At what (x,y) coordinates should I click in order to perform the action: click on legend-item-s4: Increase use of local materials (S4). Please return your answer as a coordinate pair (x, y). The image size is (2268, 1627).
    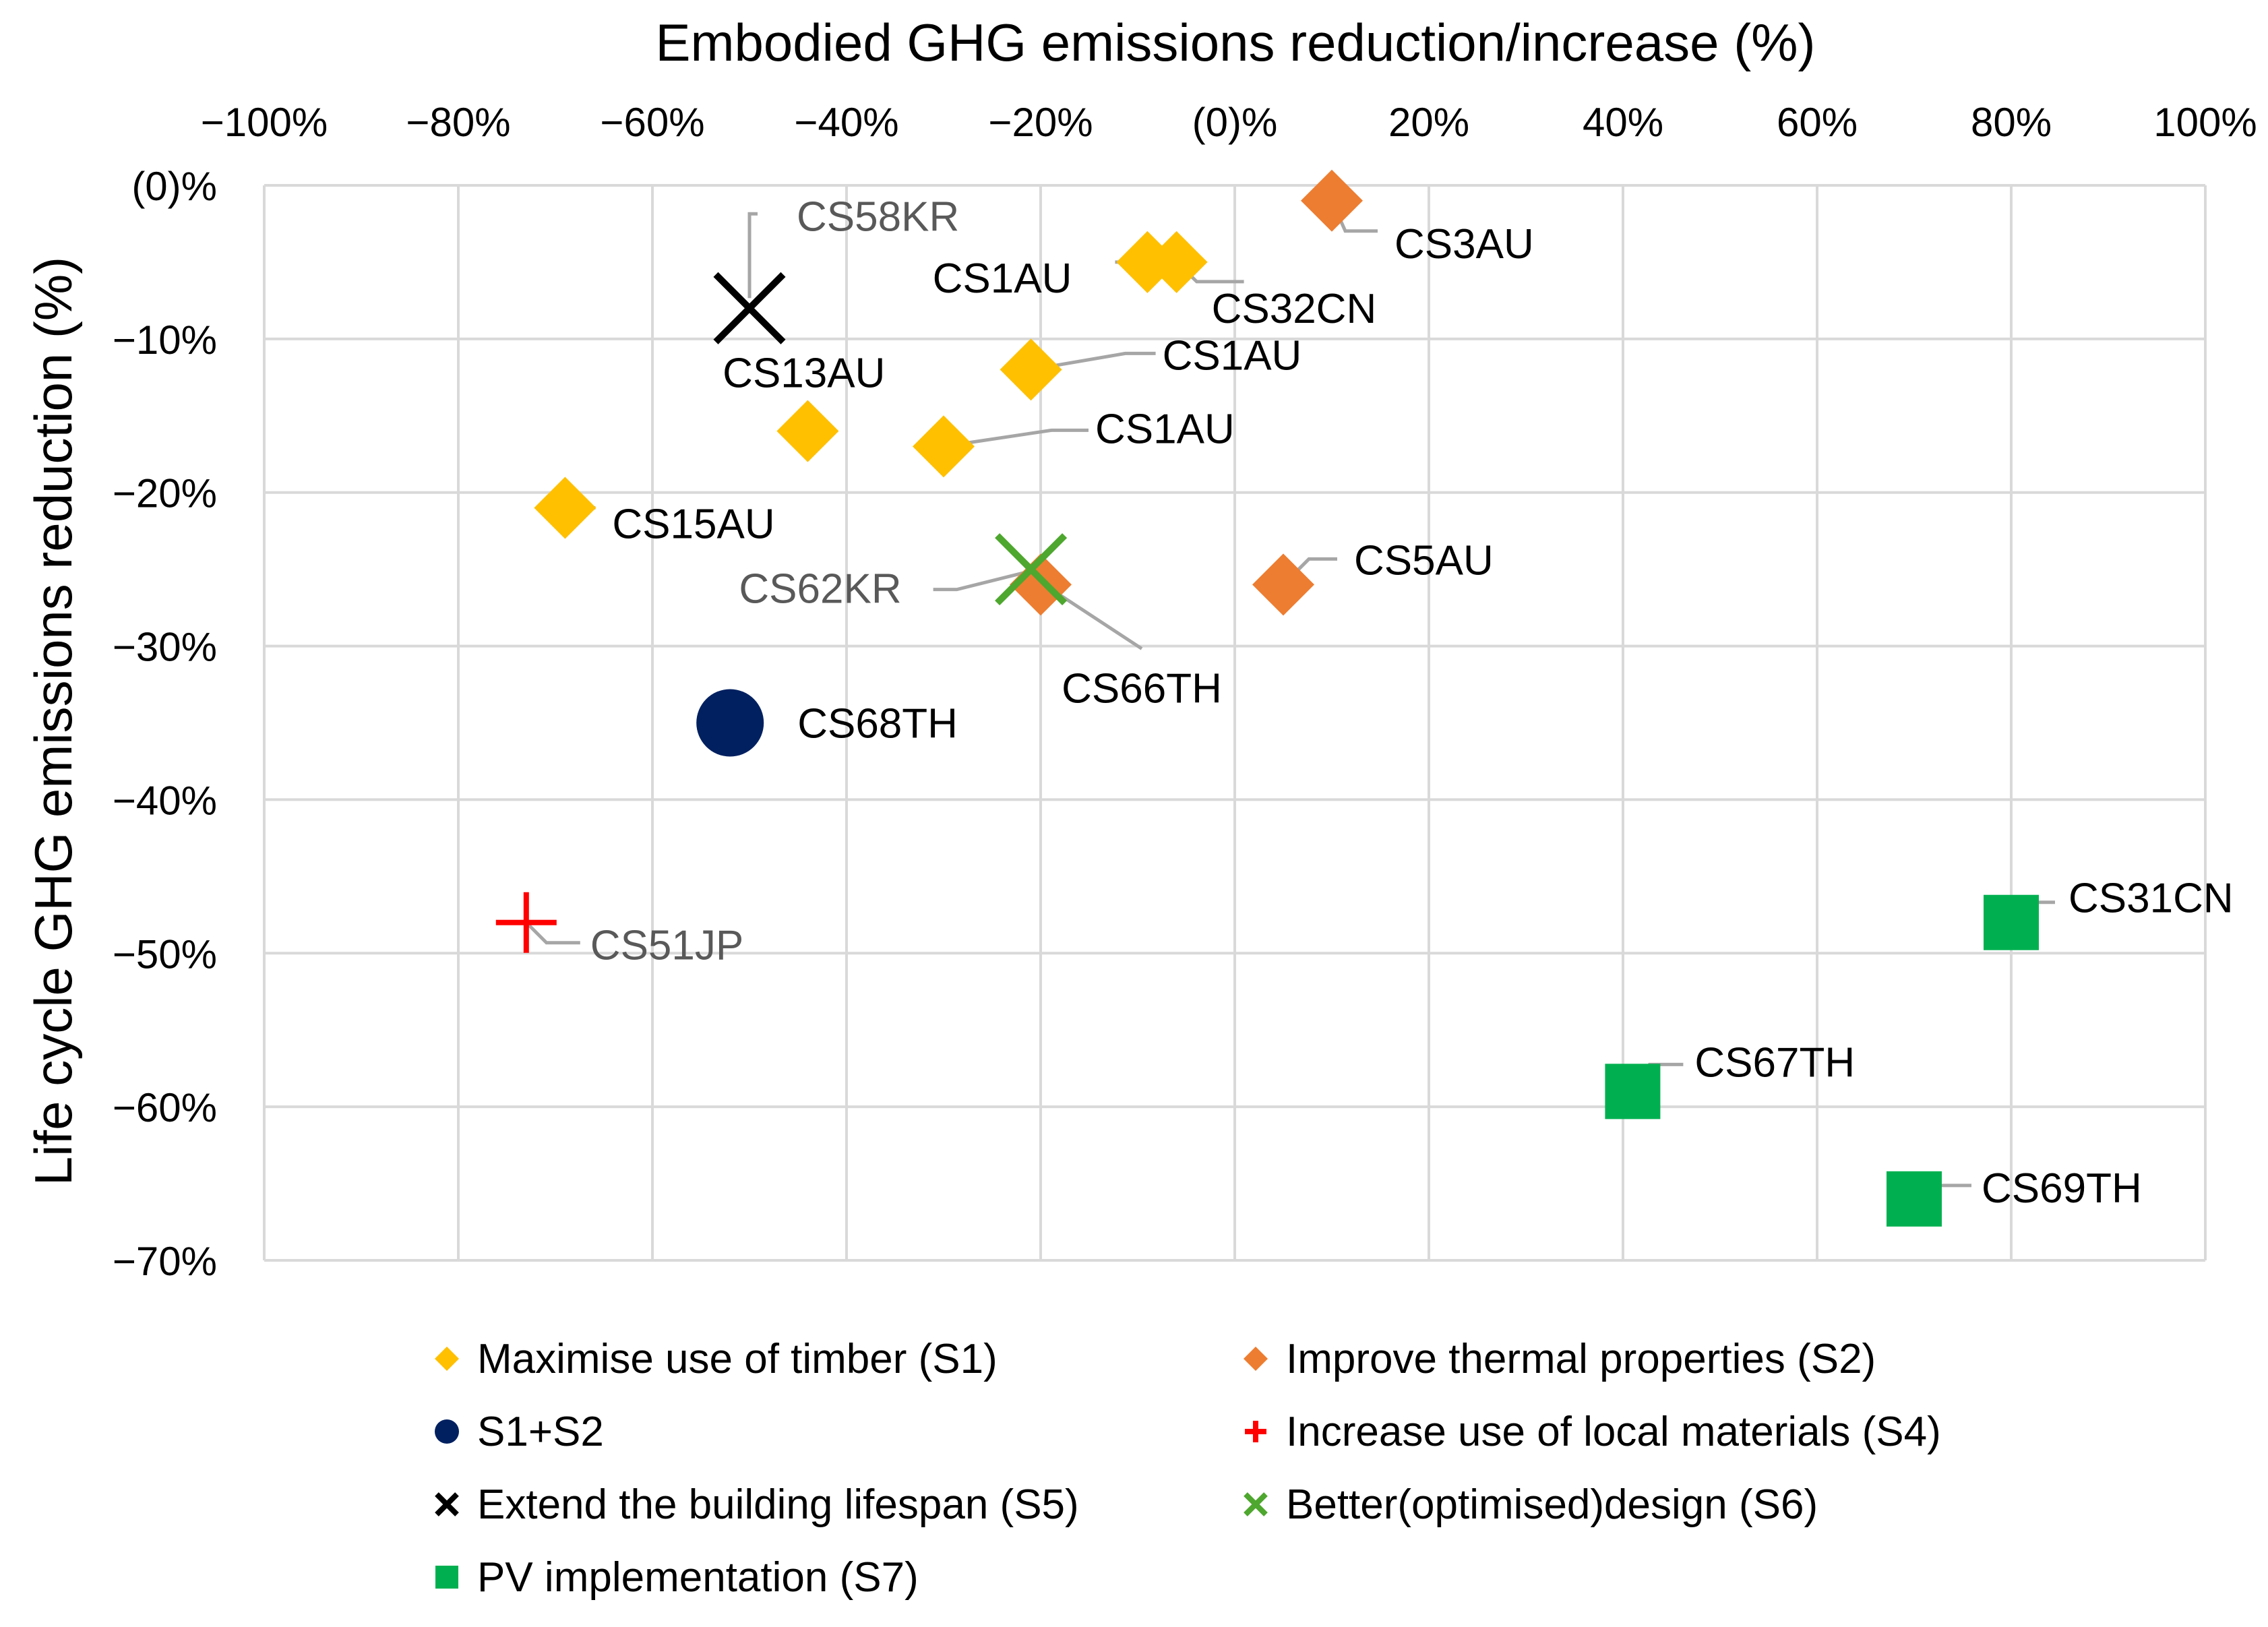
    Looking at the image, I should click on (1645, 1431).